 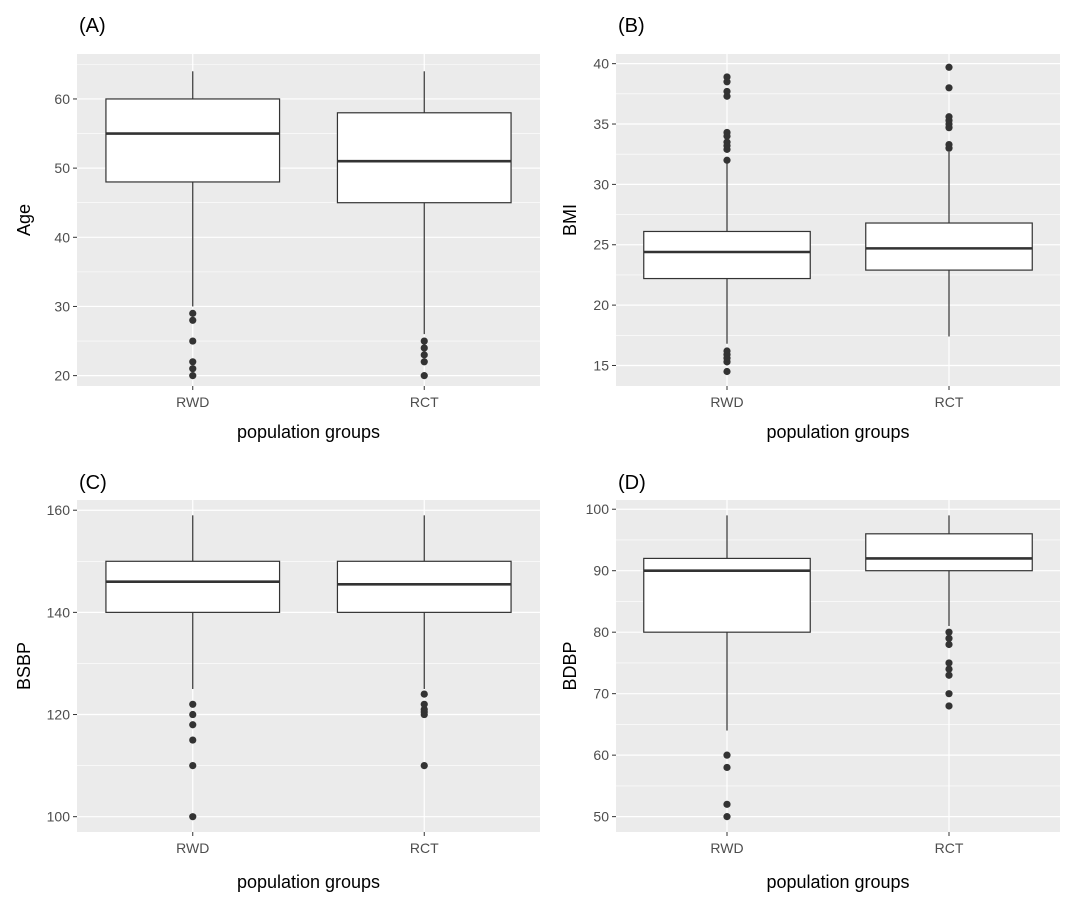 What do you see at coordinates (24, 220) in the screenshot?
I see `y-axis-title: Age` at bounding box center [24, 220].